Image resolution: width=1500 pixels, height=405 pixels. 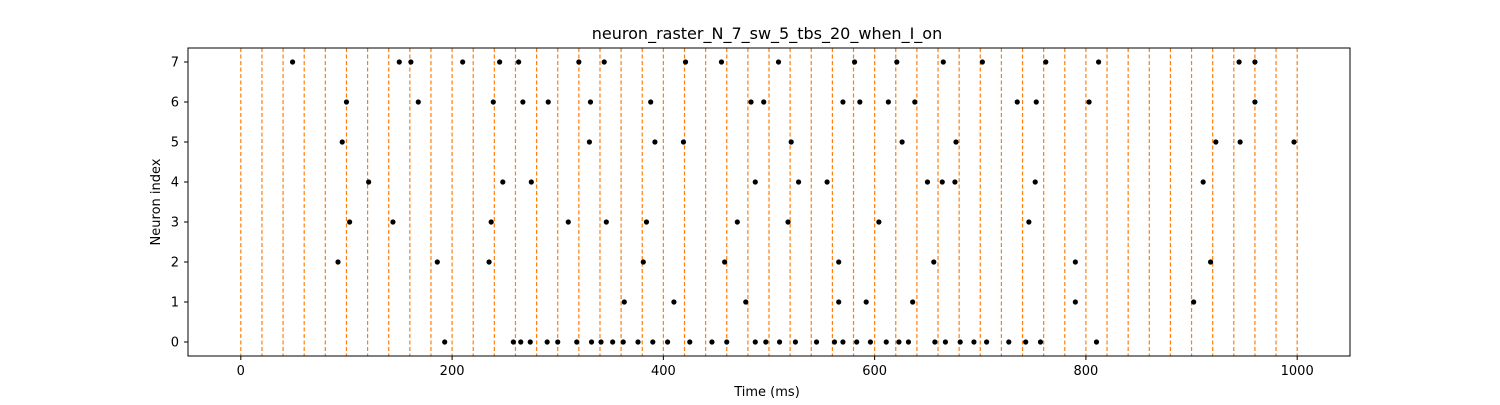 What do you see at coordinates (175, 223) in the screenshot?
I see `y-tick-label: 3` at bounding box center [175, 223].